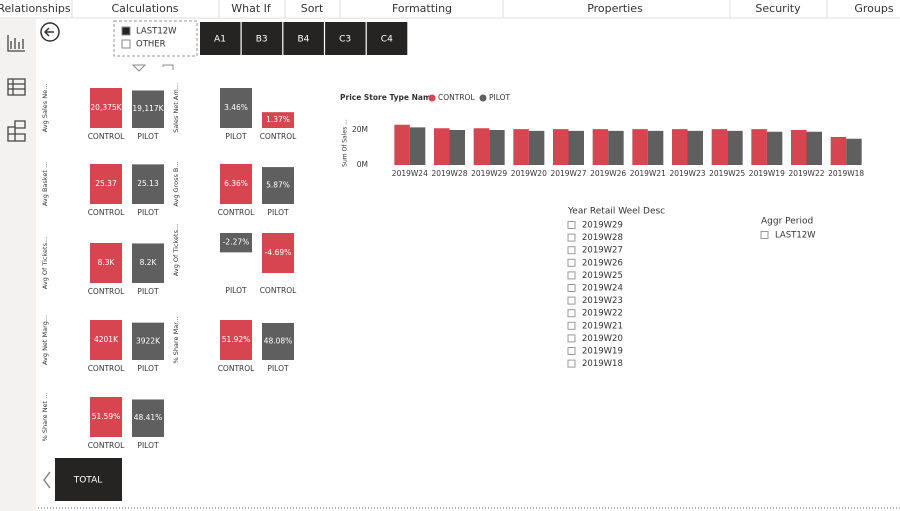  I want to click on total-button, so click(88, 479).